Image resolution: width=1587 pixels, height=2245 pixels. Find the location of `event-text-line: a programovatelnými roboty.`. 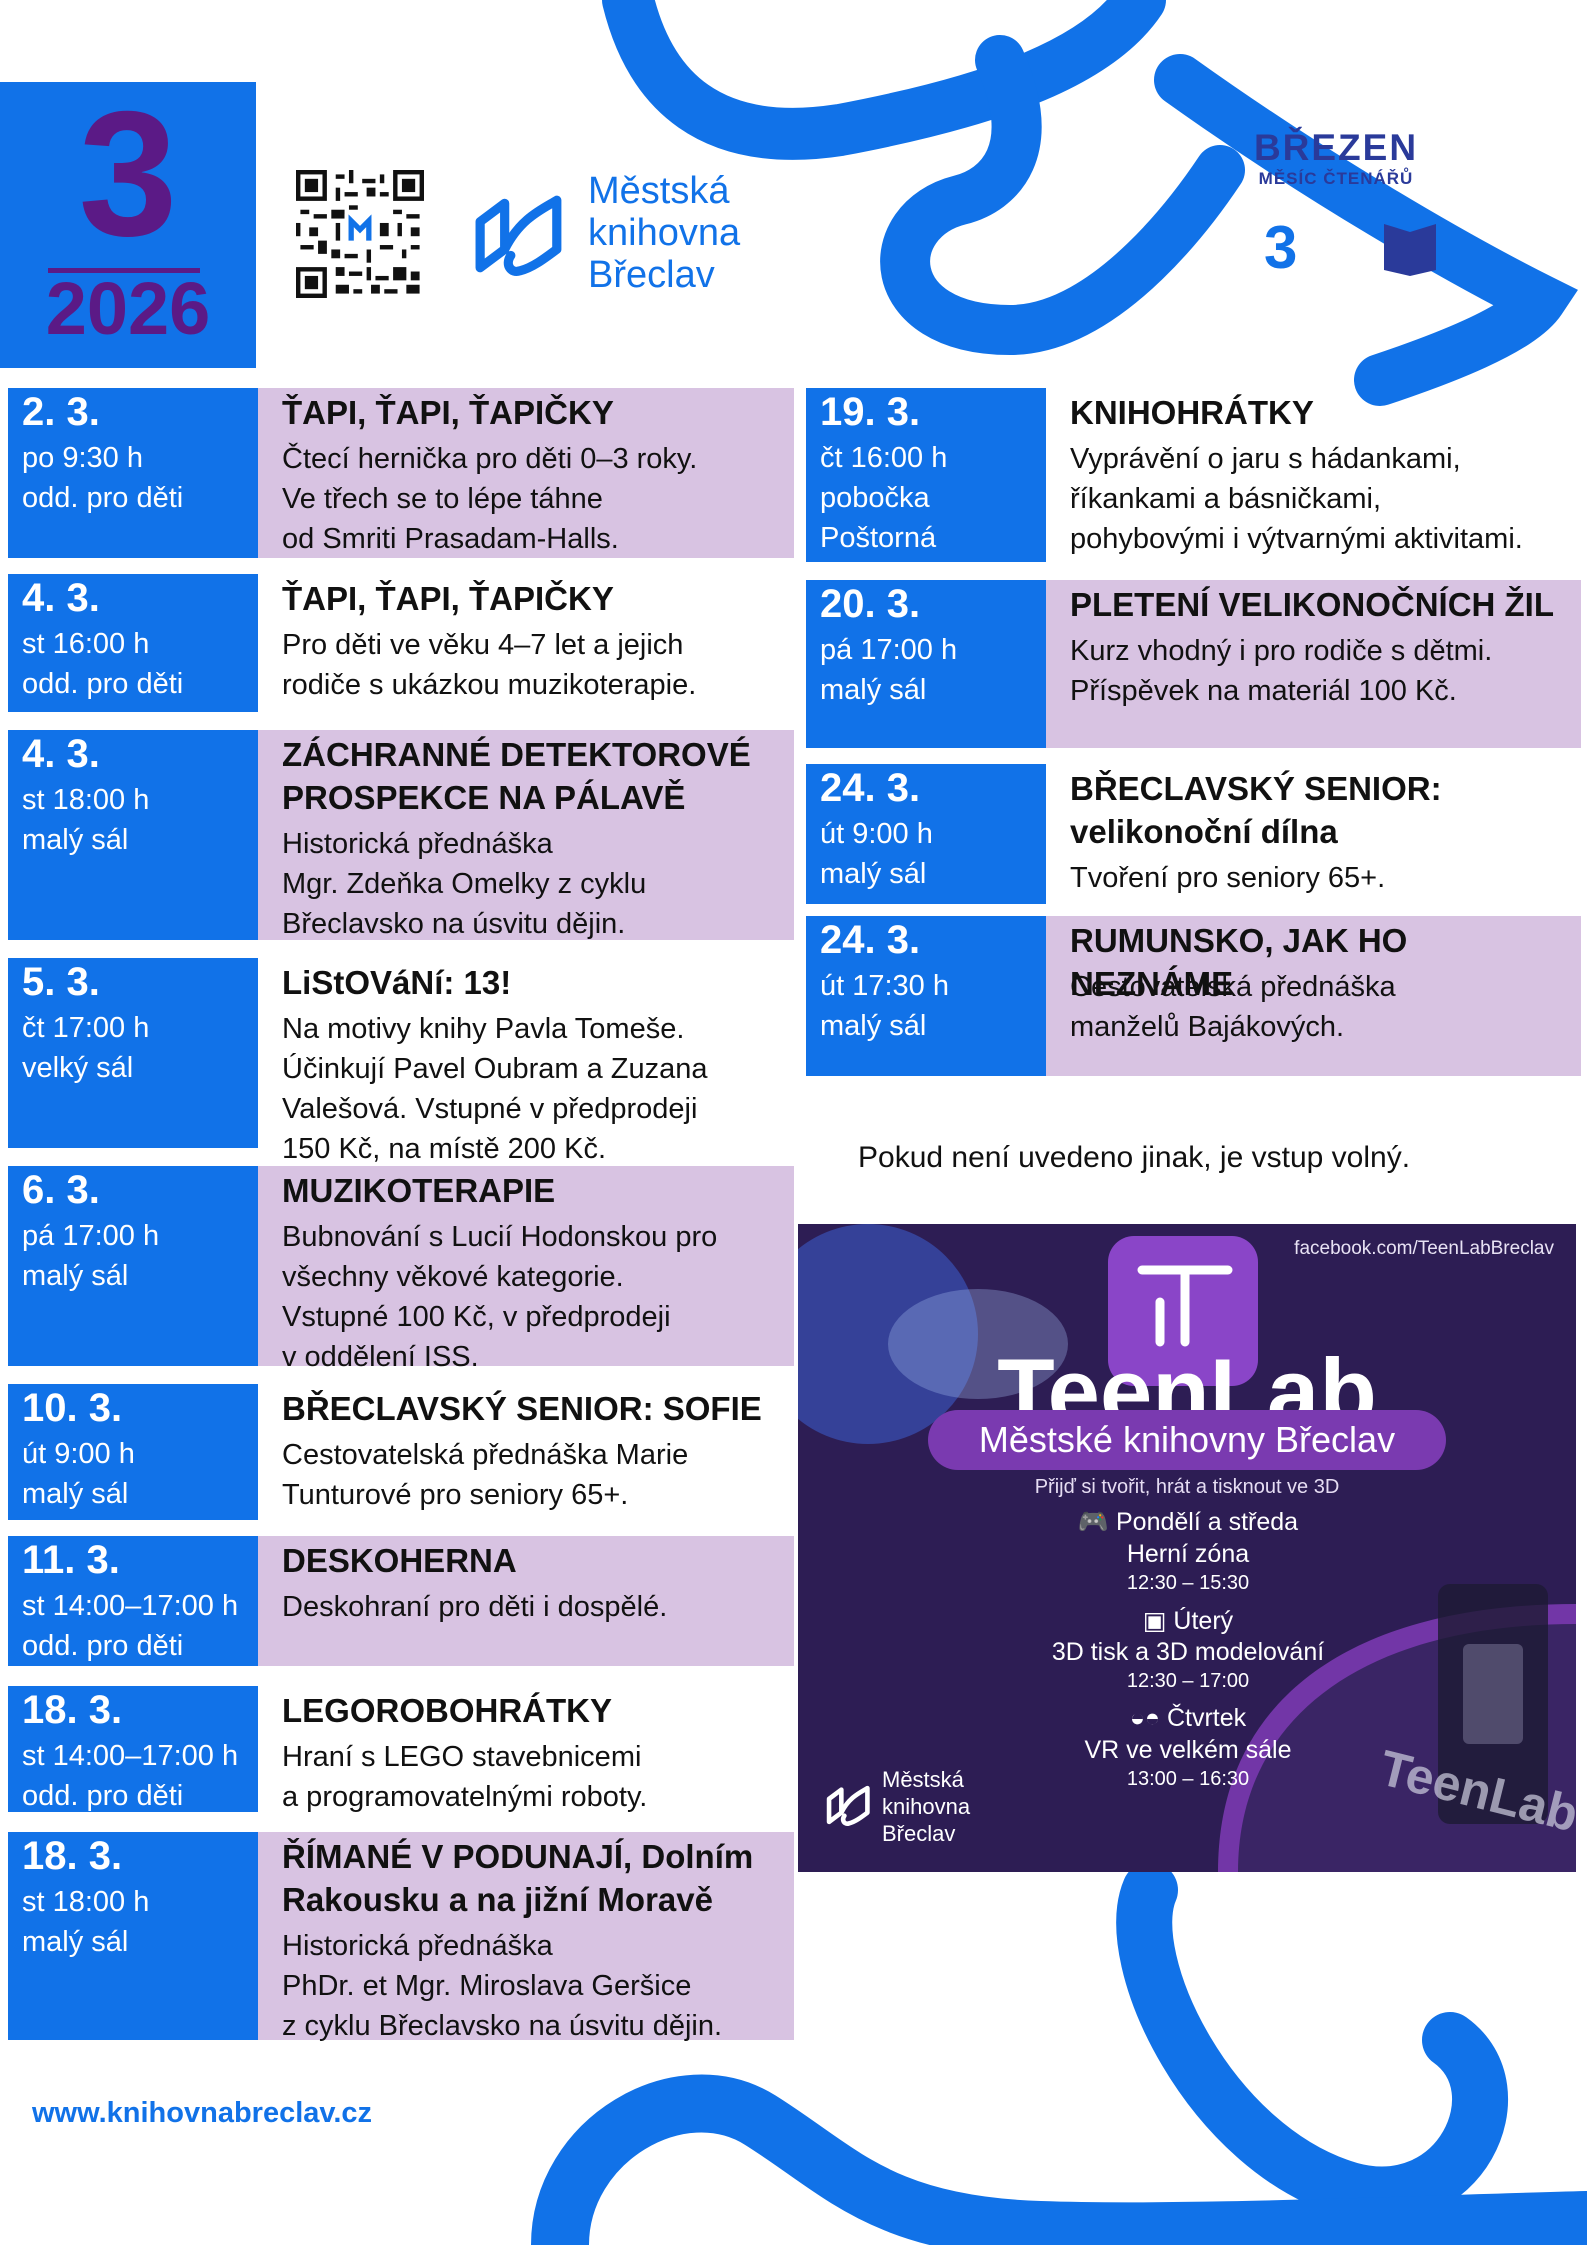

event-text-line: a programovatelnými roboty. is located at coordinates (465, 1797).